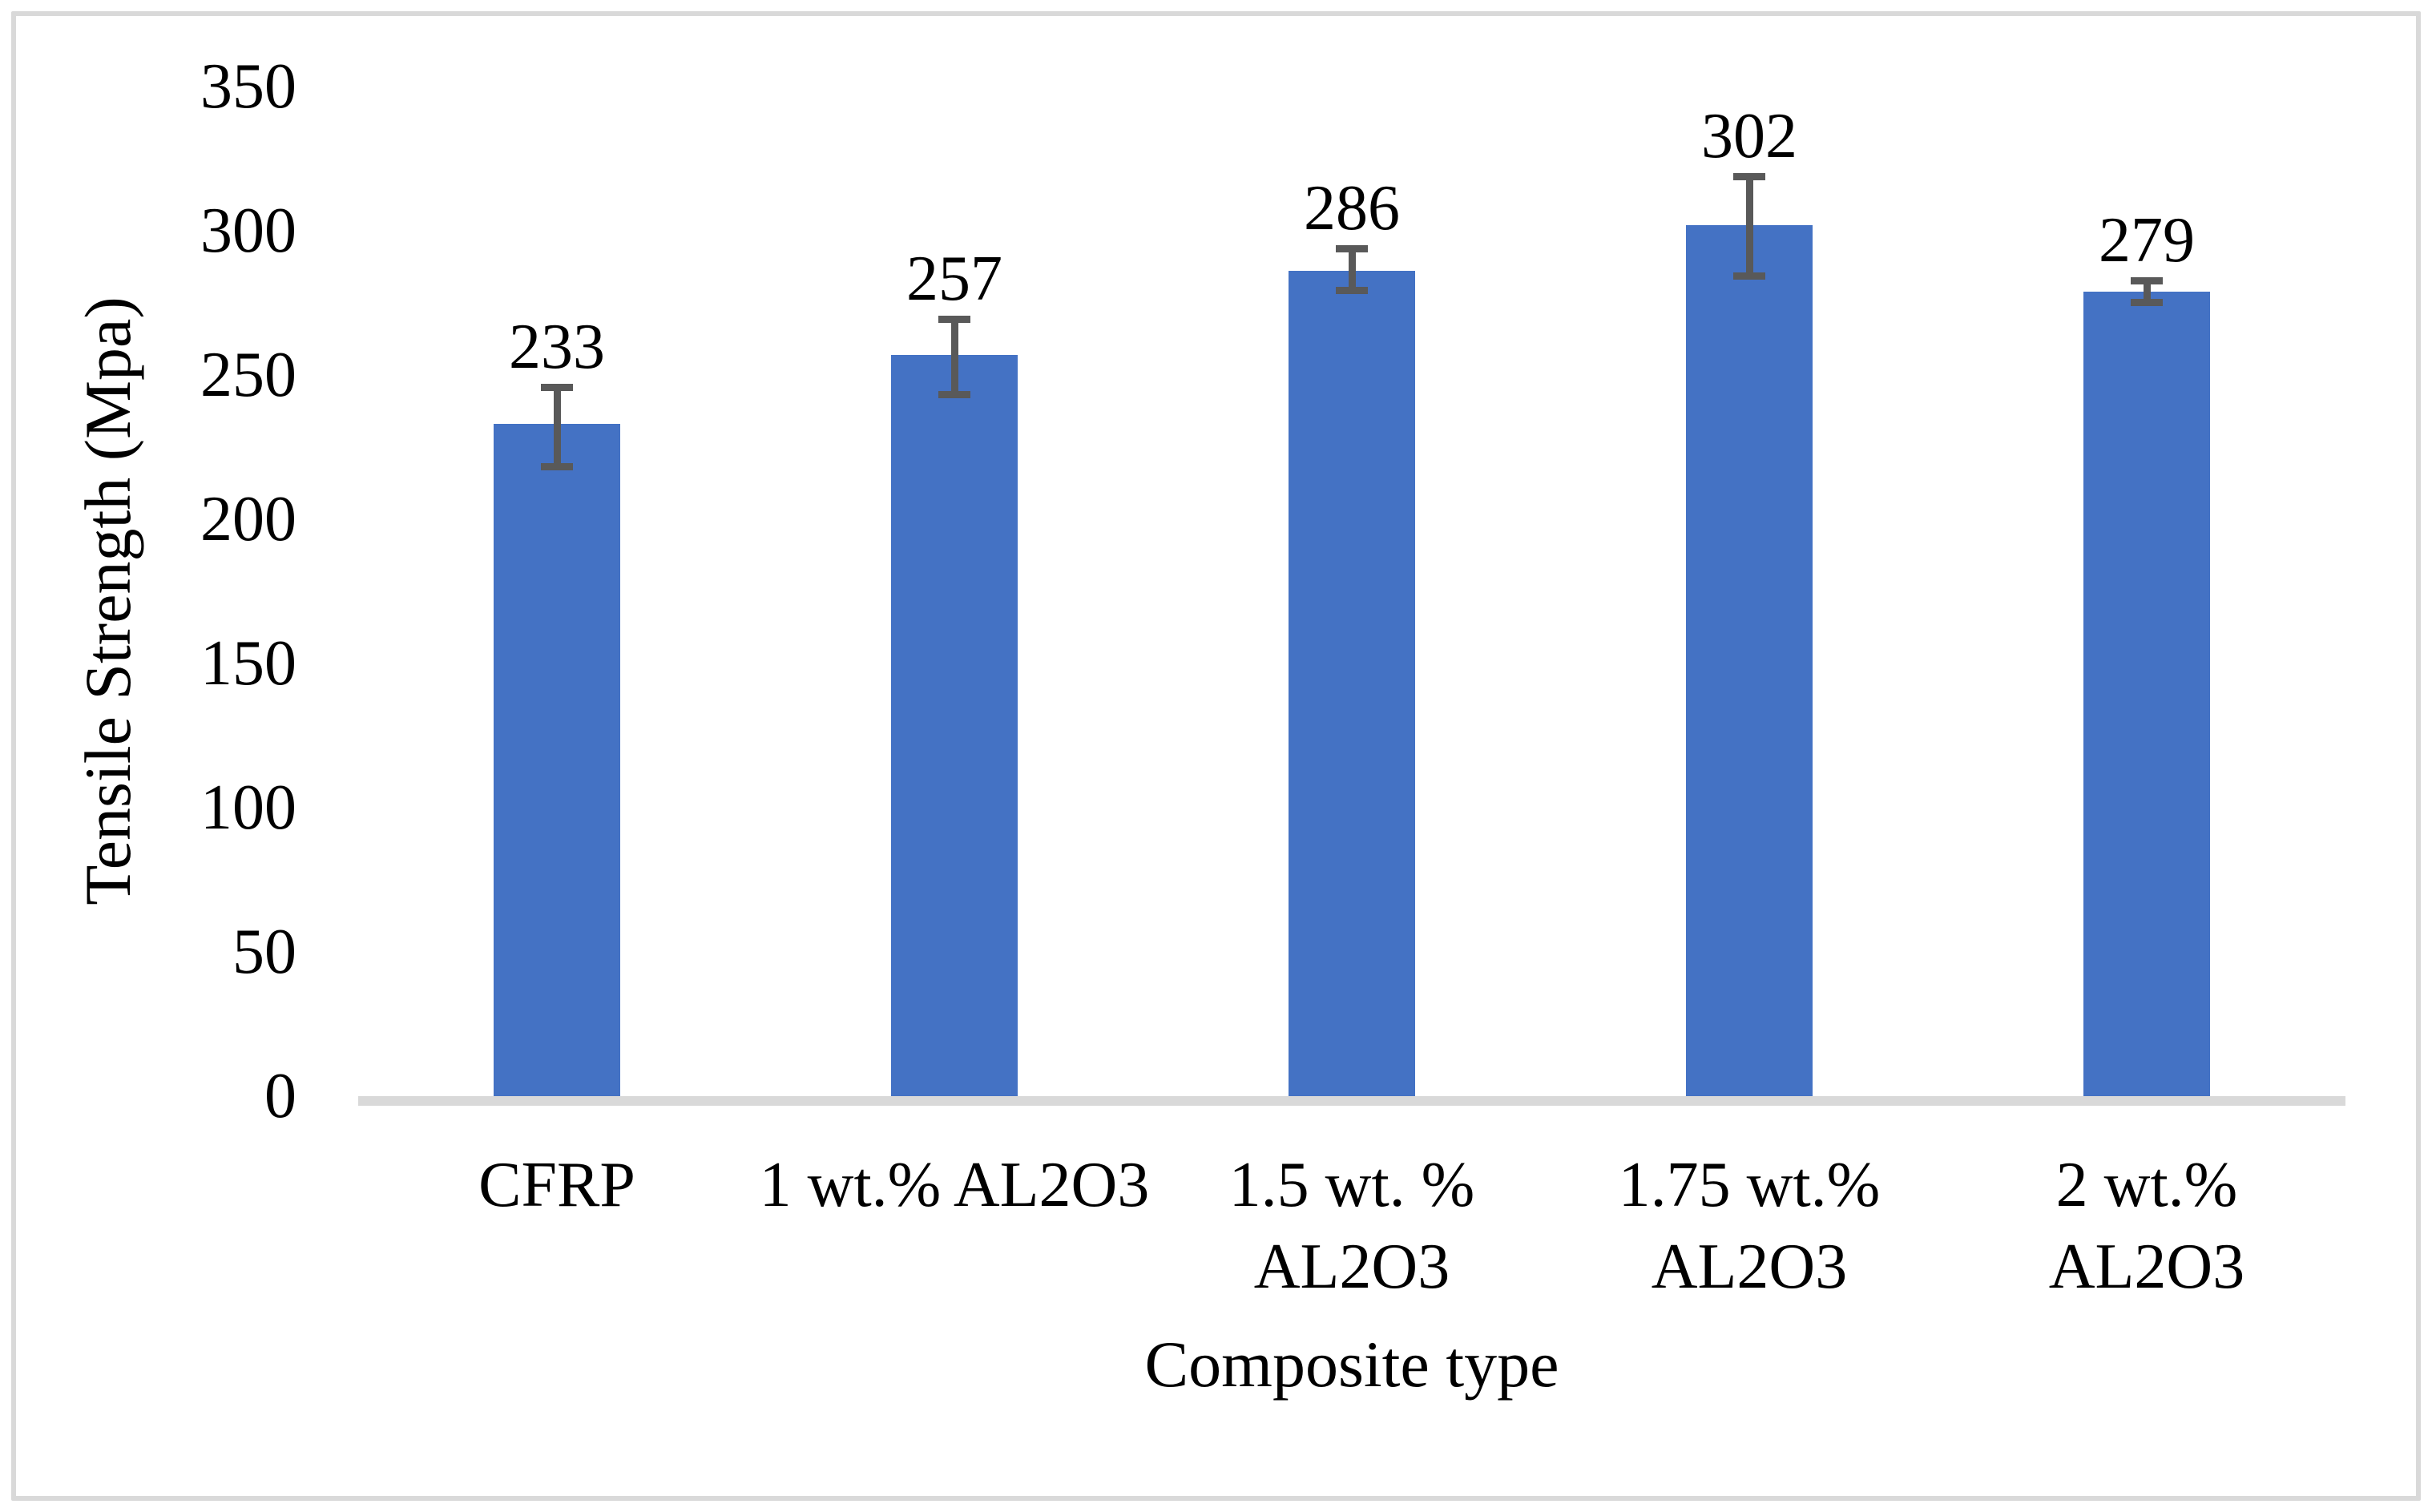 The image size is (2432, 1512). Describe the element at coordinates (1352, 208) in the screenshot. I see `bar-value-label: 286` at that location.